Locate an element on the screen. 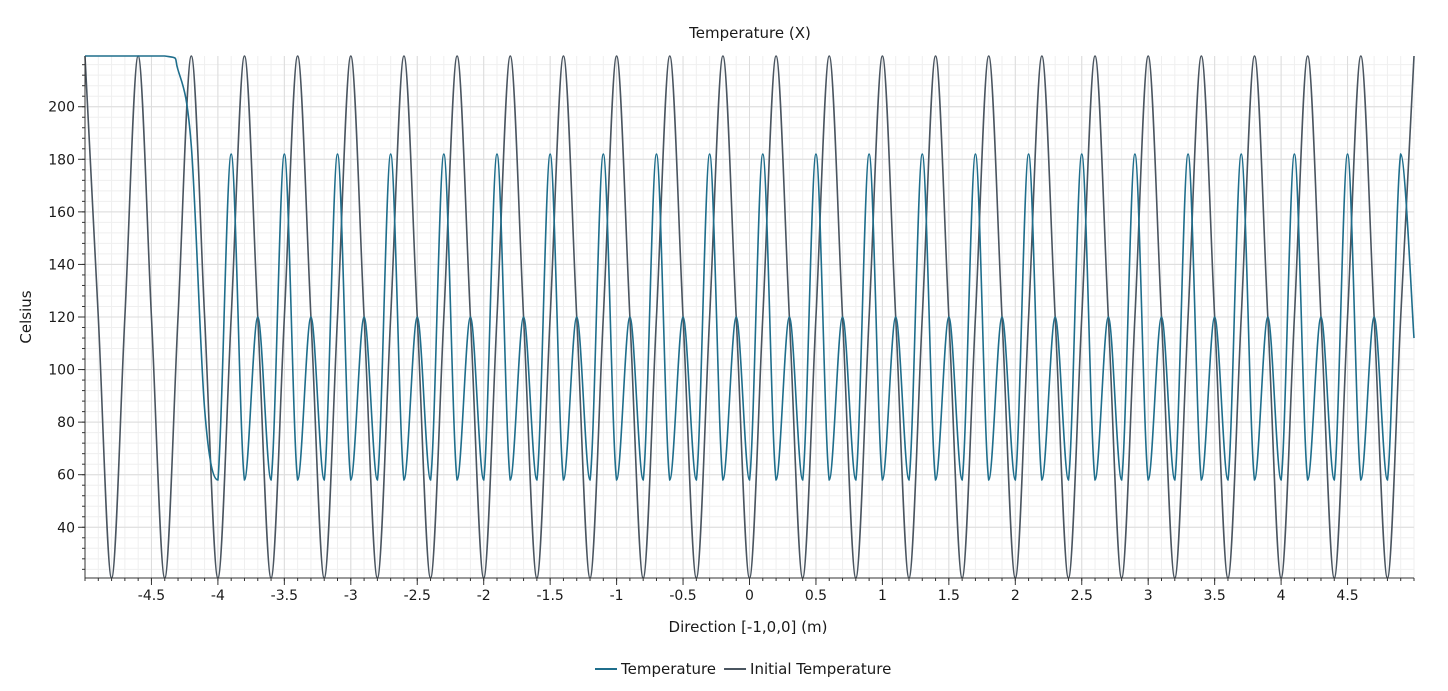  x-tick-label: -1 is located at coordinates (617, 596).